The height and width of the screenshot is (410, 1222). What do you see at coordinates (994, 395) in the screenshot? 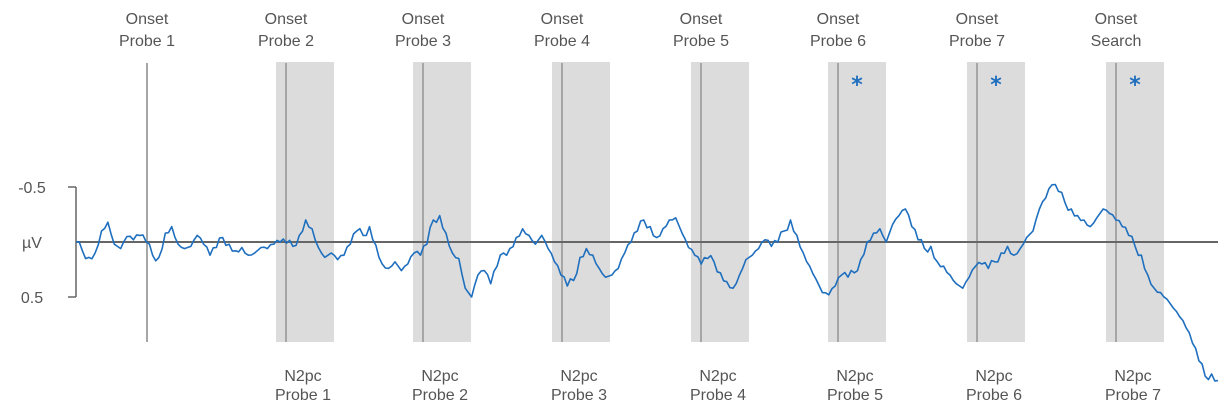
I see `n2pc-label-line2: Probe 6` at bounding box center [994, 395].